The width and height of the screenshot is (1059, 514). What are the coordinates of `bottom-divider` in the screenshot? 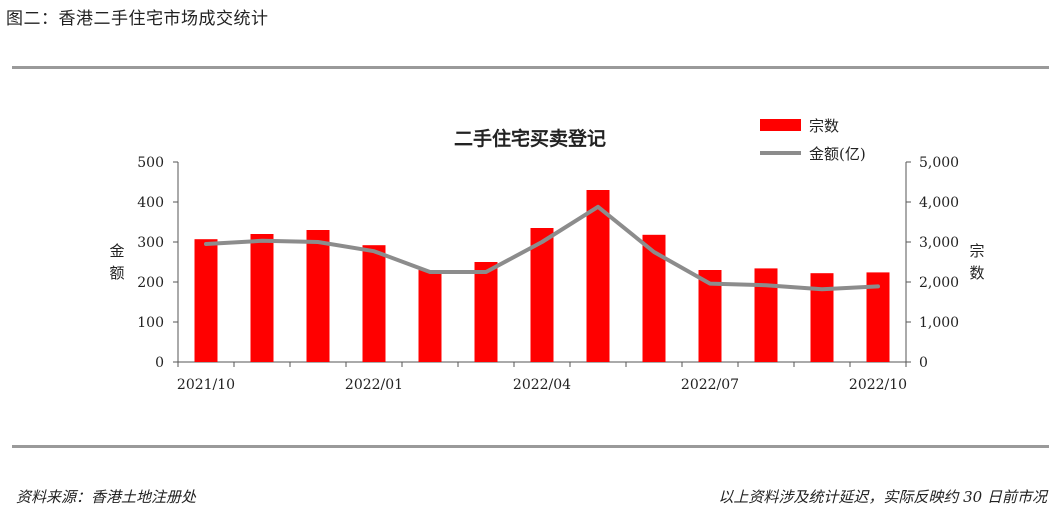 It's located at (530, 446).